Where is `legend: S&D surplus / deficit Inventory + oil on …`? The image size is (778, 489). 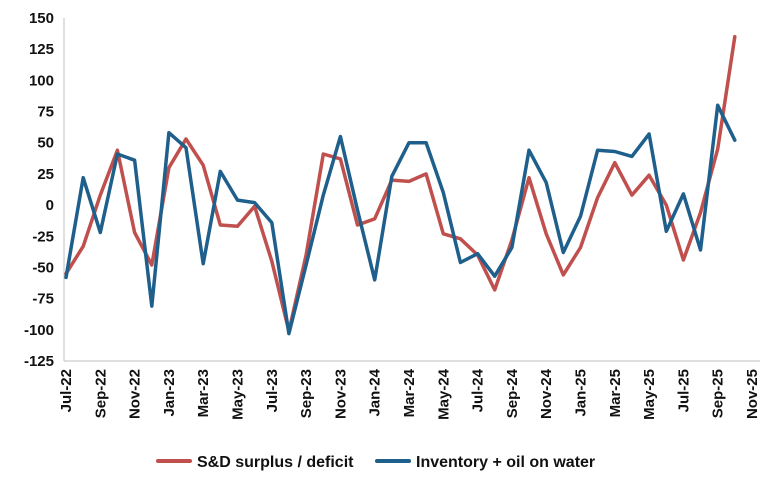
legend: S&D surplus / deficit Inventory + oil on … is located at coordinates (375, 462).